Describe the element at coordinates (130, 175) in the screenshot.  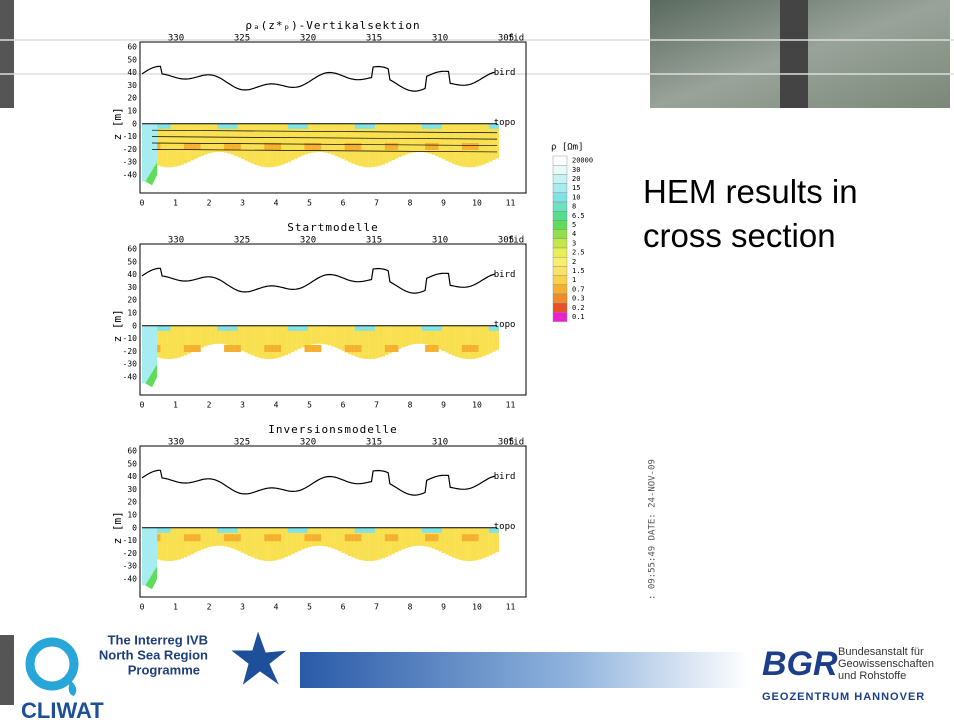
I see `y-tick-label: -40` at that location.